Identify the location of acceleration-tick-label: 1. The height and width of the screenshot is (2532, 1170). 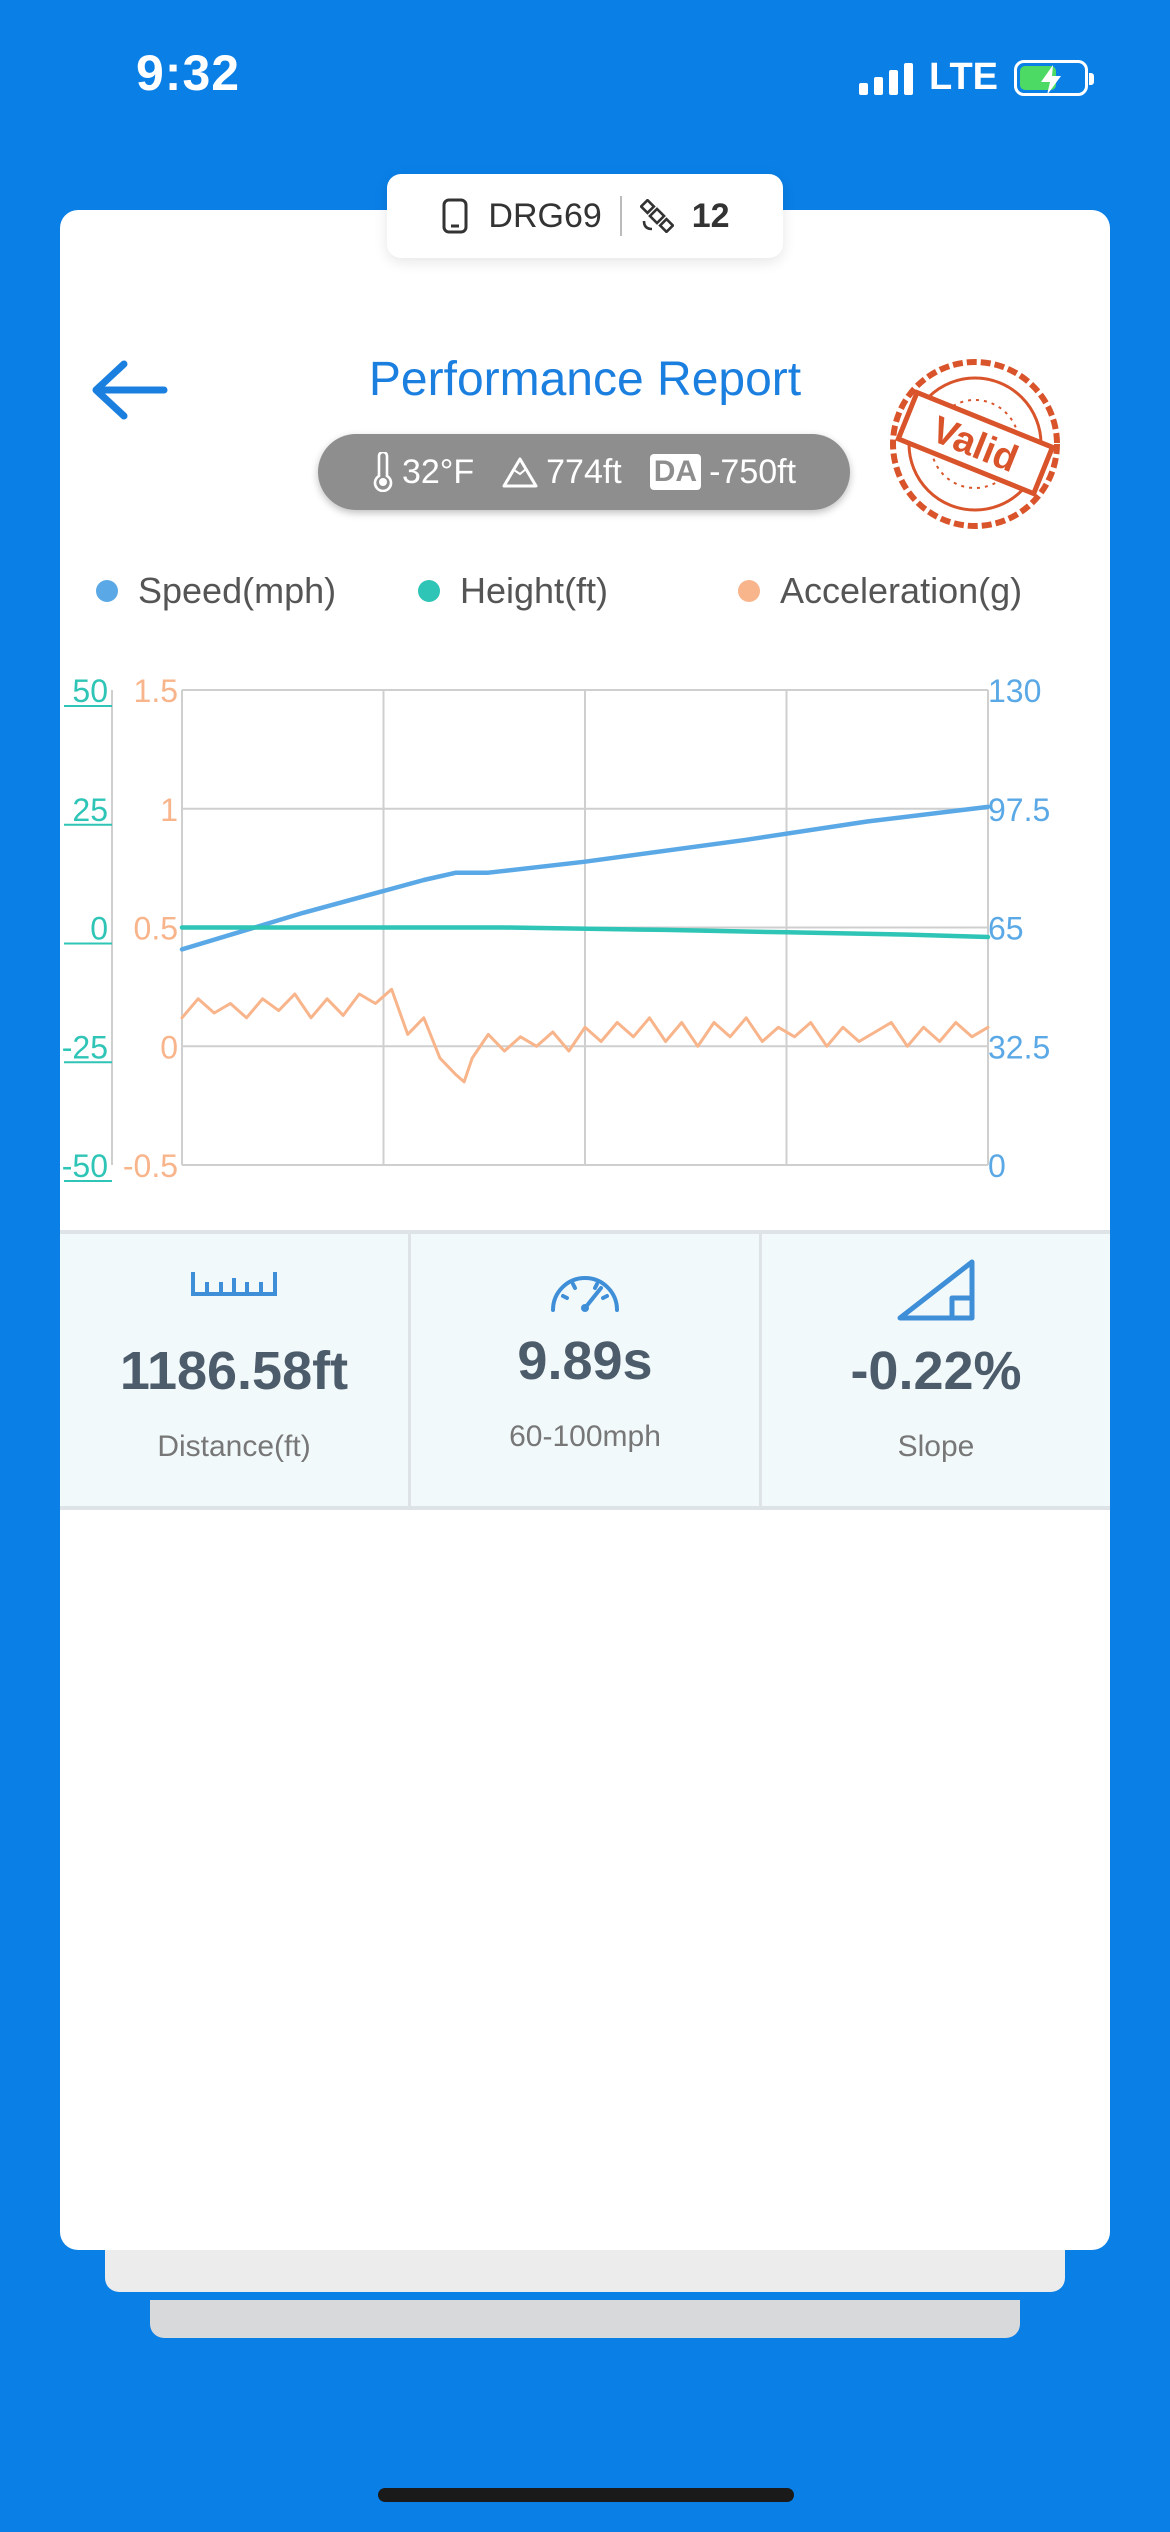
(169, 810).